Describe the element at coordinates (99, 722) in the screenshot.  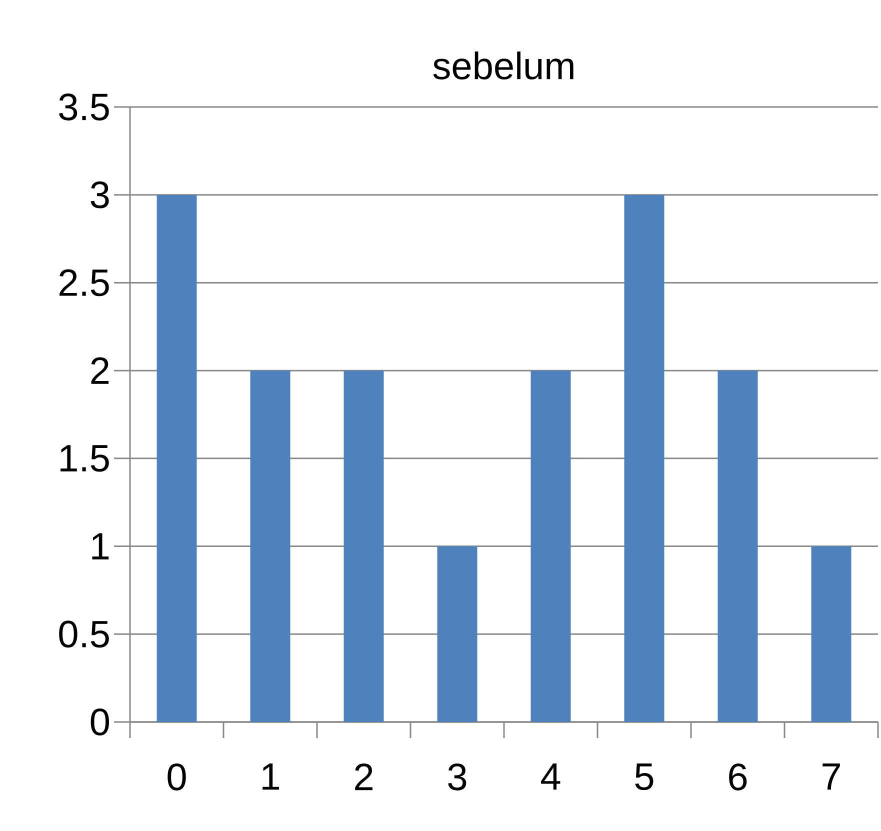
I see `y-tick-label: 0` at that location.